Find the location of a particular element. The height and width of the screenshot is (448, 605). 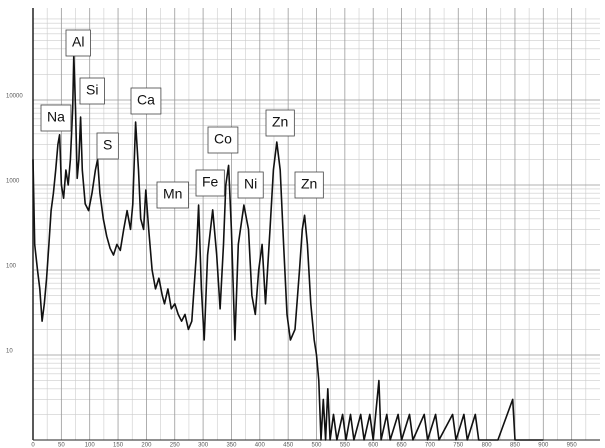

x-tick-label: 850 is located at coordinates (515, 445).